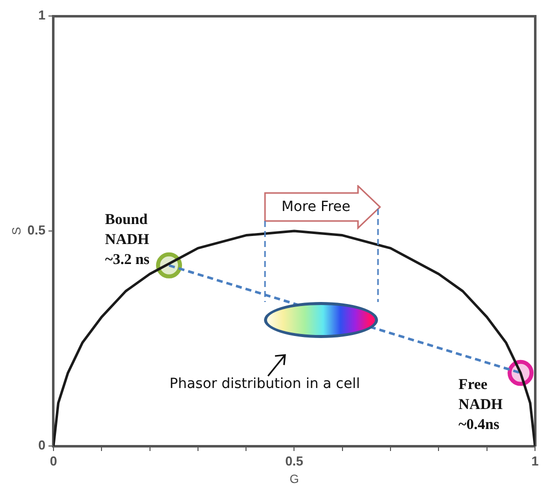  What do you see at coordinates (535, 460) in the screenshot?
I see `x-tick-label: 1` at bounding box center [535, 460].